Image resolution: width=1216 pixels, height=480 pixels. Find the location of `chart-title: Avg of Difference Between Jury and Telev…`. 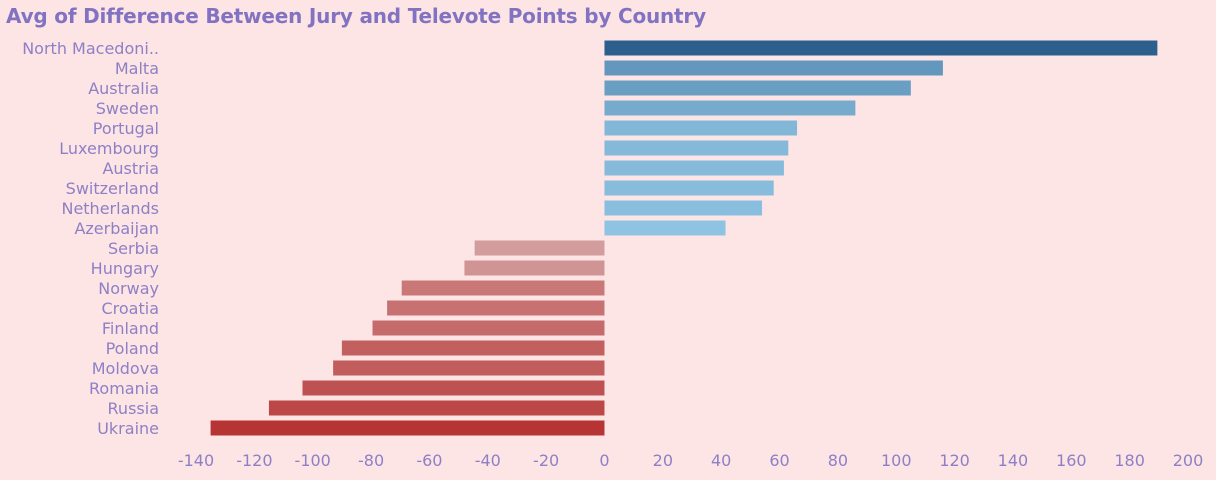

chart-title: Avg of Difference Between Jury and Telev… is located at coordinates (356, 16).